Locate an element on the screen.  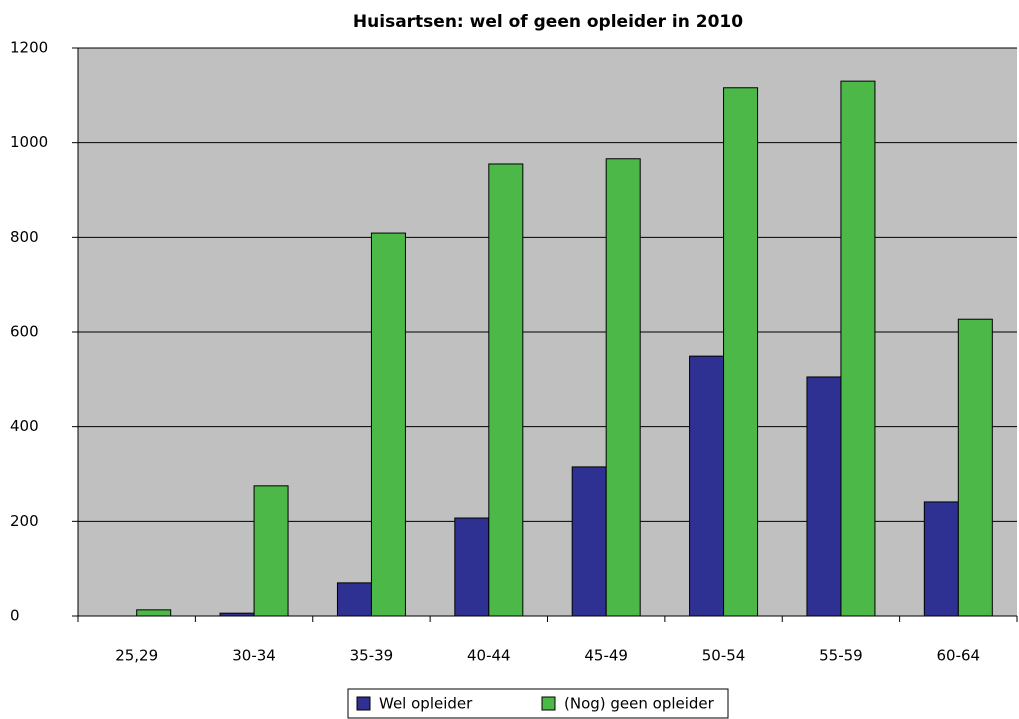
y-tick-label: 0 is located at coordinates (15, 616).